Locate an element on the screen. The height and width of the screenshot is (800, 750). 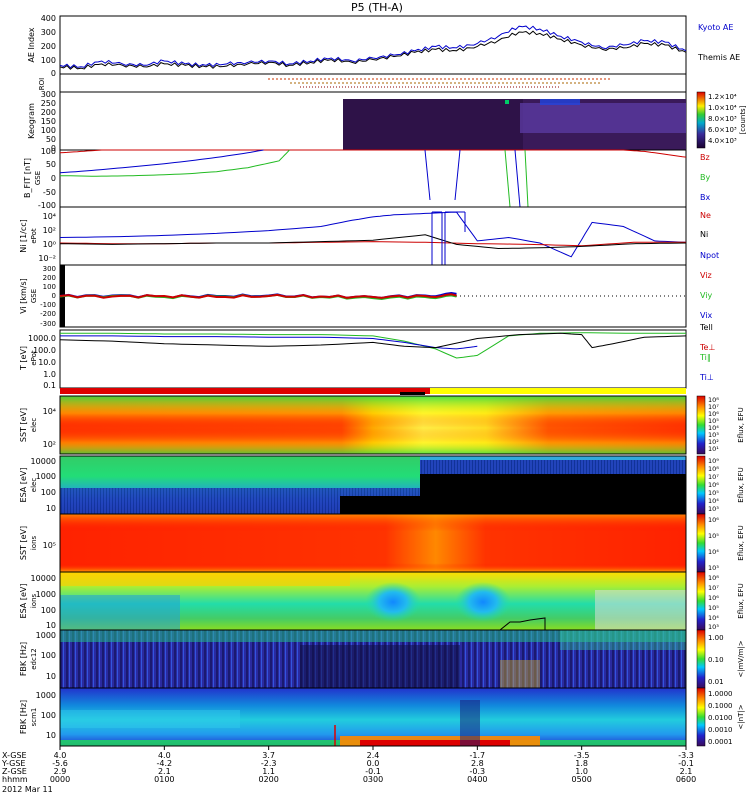
vi-ytick: 0 is located at coordinates (54, 296).